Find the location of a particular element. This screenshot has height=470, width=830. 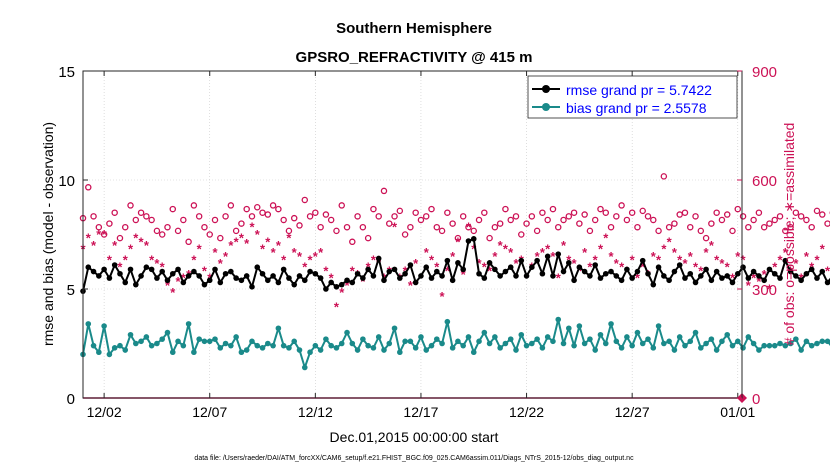

y-tick-label-left: 5 is located at coordinates (71, 290).